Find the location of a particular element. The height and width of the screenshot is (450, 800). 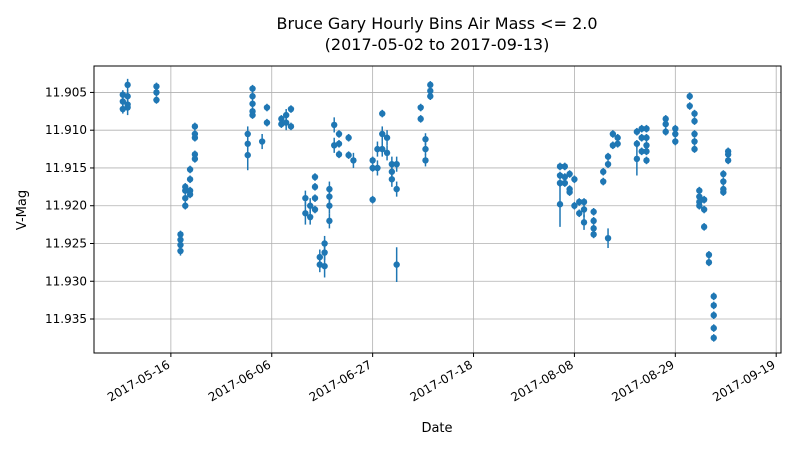

y-axis-label: V-Mag is located at coordinates (22, 210).